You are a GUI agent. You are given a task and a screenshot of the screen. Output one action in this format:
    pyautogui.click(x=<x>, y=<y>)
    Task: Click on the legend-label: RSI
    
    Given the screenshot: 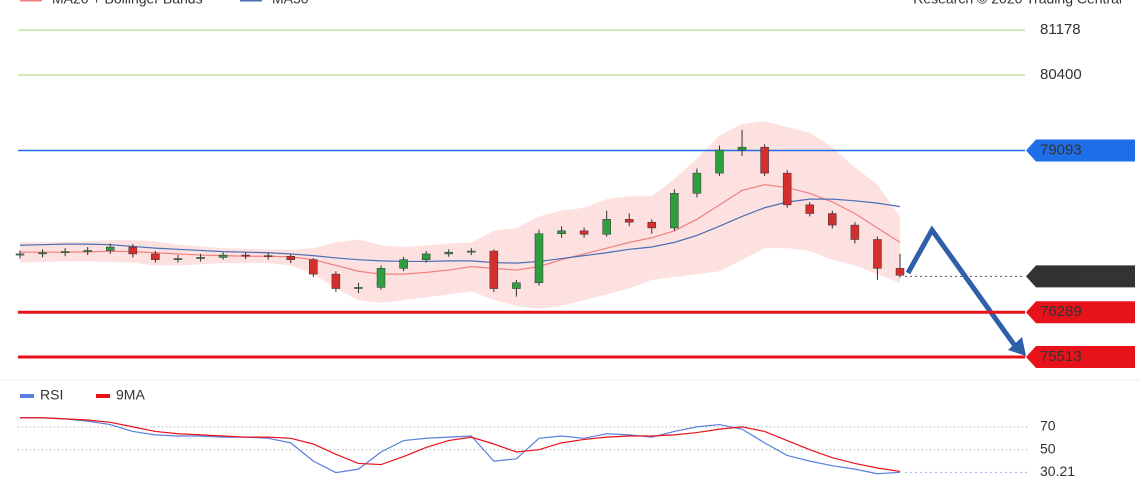 What is the action you would take?
    pyautogui.click(x=51, y=395)
    